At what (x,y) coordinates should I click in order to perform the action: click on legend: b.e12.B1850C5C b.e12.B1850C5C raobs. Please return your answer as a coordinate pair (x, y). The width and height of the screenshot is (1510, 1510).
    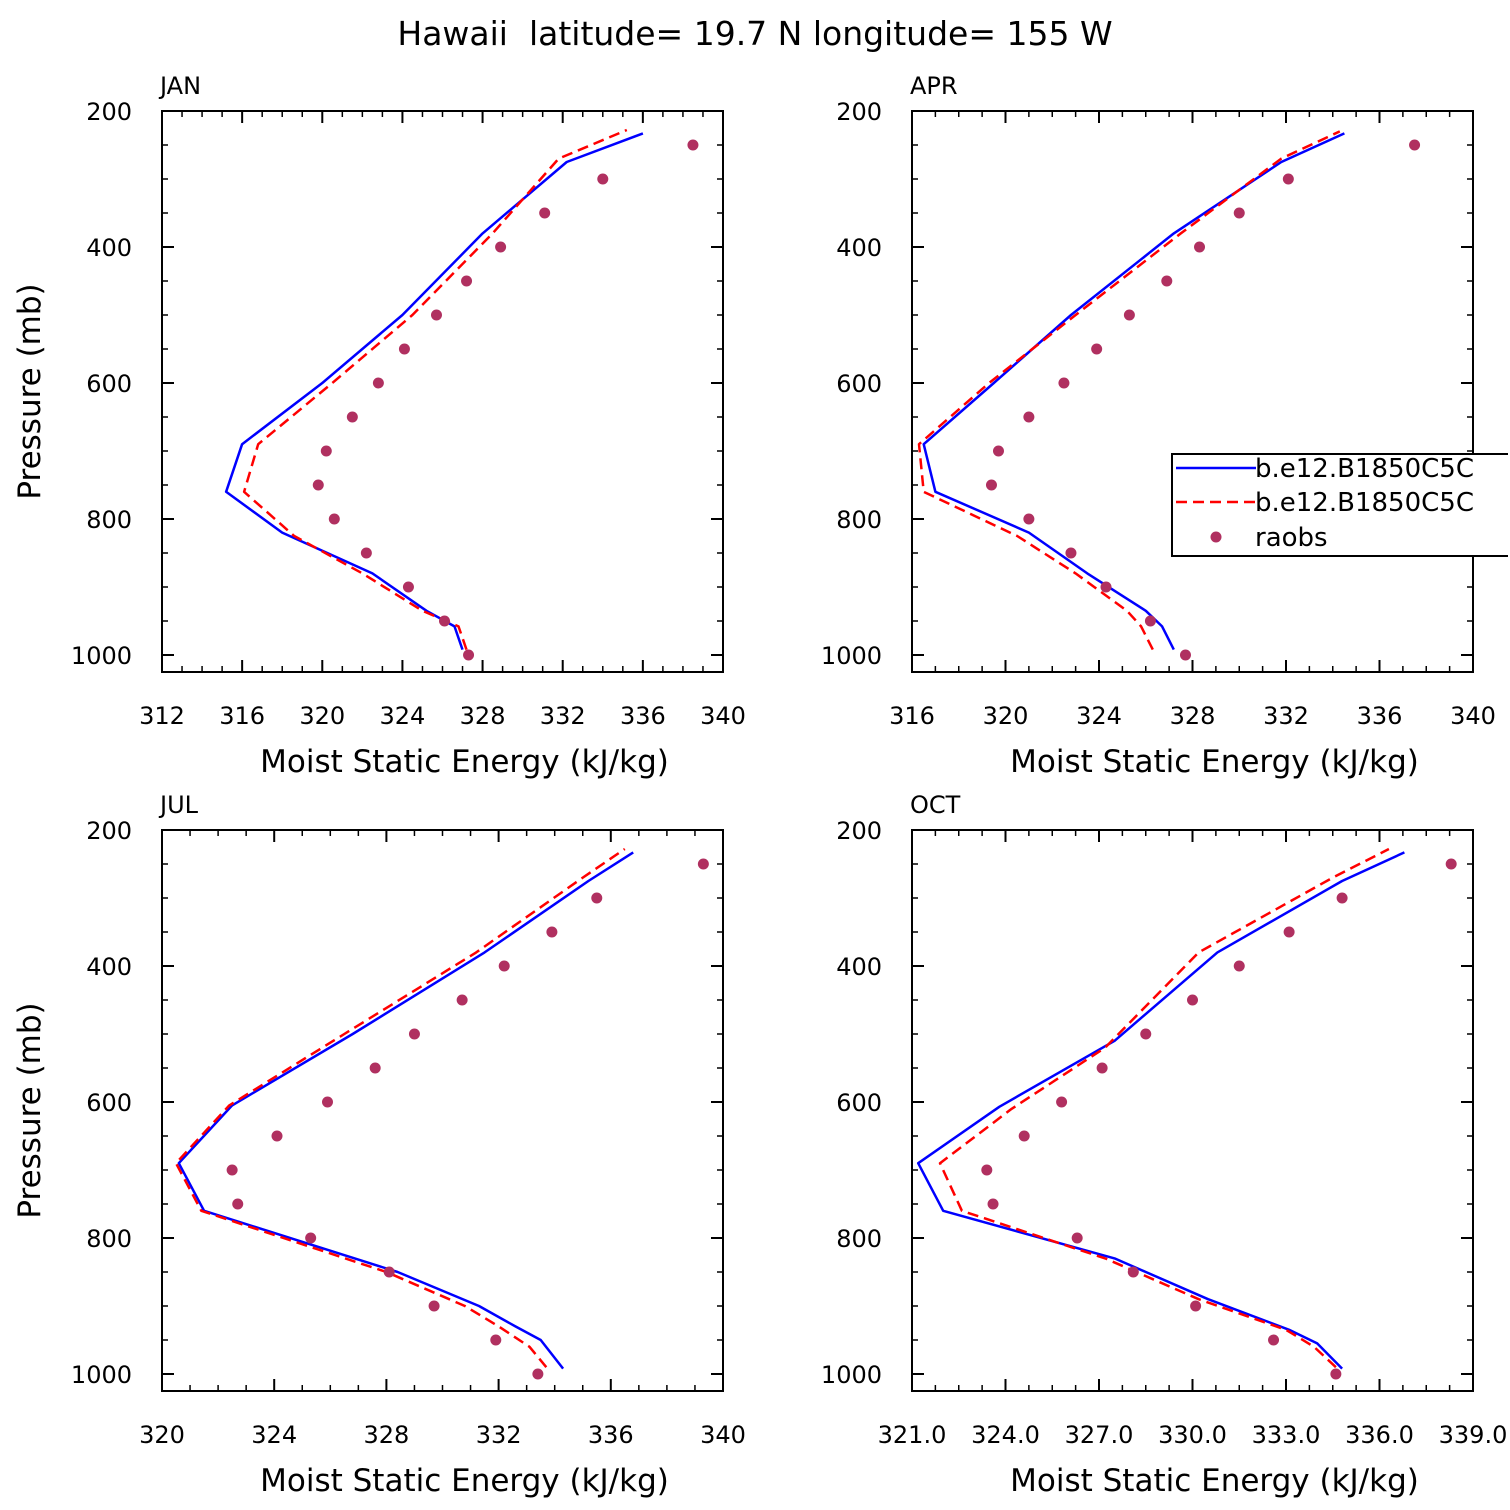
    Looking at the image, I should click on (1339, 505).